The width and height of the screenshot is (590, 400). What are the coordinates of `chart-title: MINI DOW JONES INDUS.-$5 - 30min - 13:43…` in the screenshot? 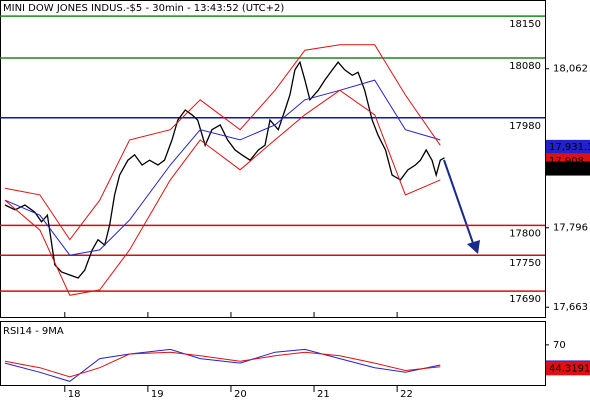 It's located at (143, 8).